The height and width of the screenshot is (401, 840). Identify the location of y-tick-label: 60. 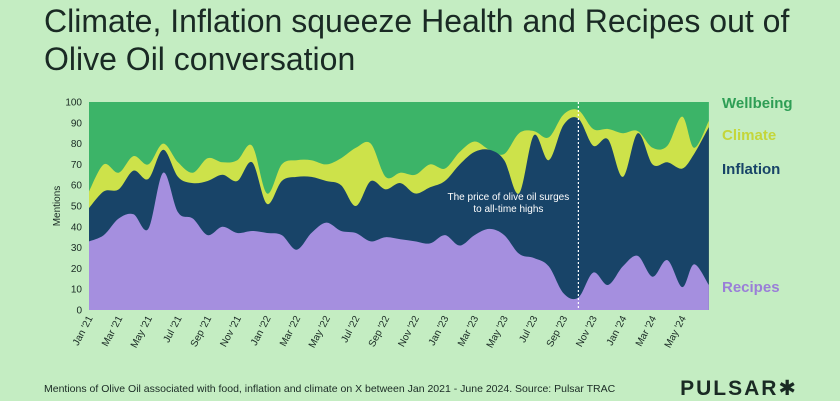
(77, 186).